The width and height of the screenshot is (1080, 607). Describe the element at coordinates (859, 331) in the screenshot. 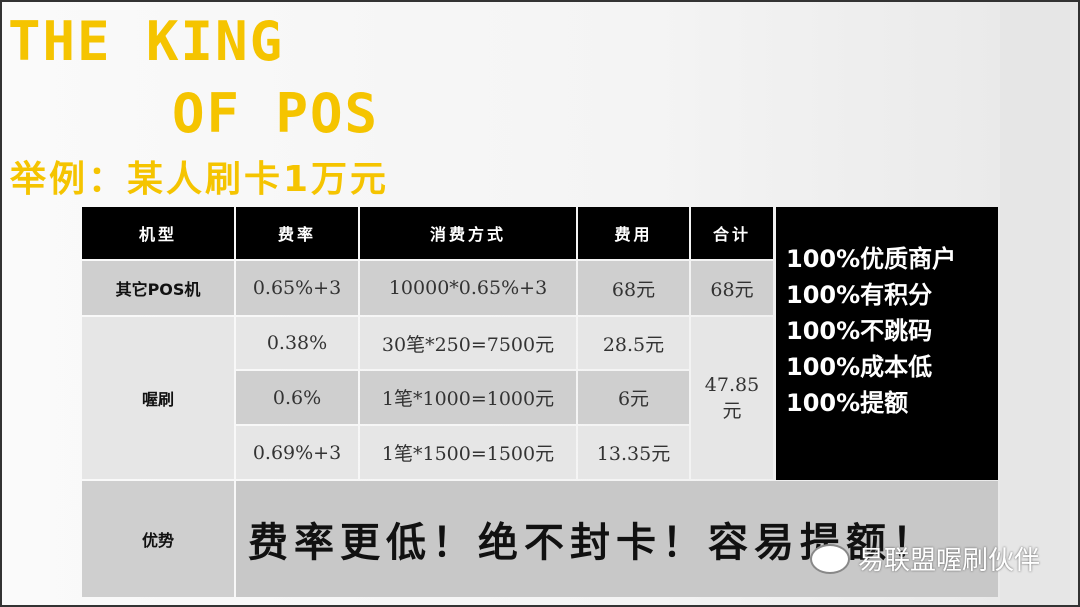

I see `feature-item: 100%不跳码` at that location.